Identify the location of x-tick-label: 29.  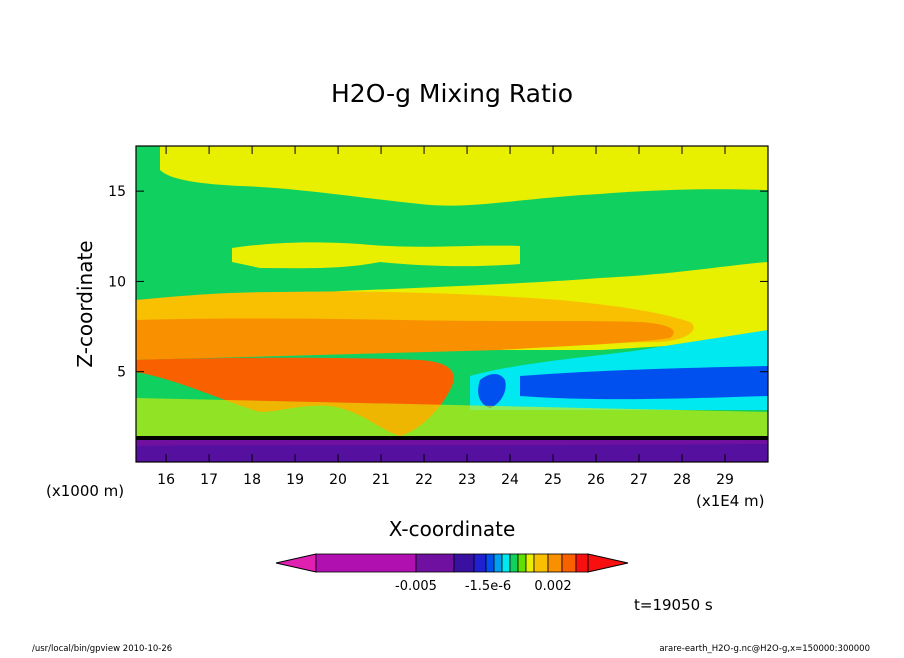
(725, 480).